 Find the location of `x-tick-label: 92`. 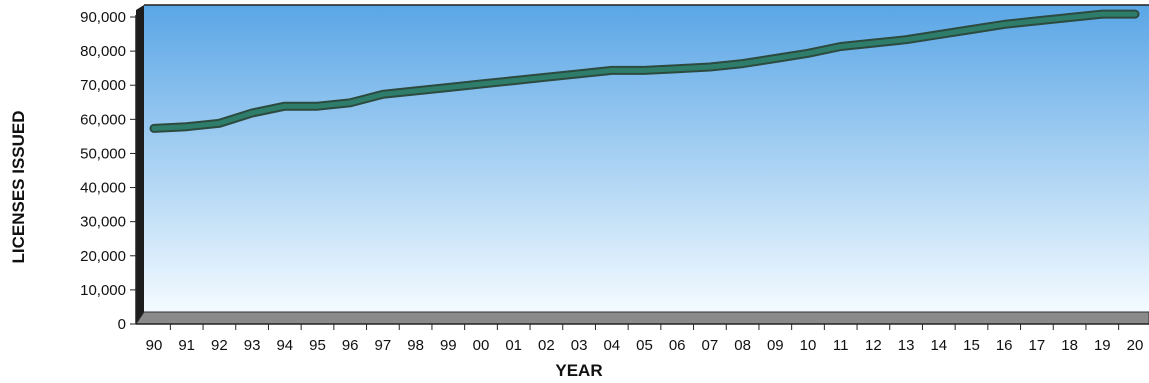

x-tick-label: 92 is located at coordinates (219, 345).